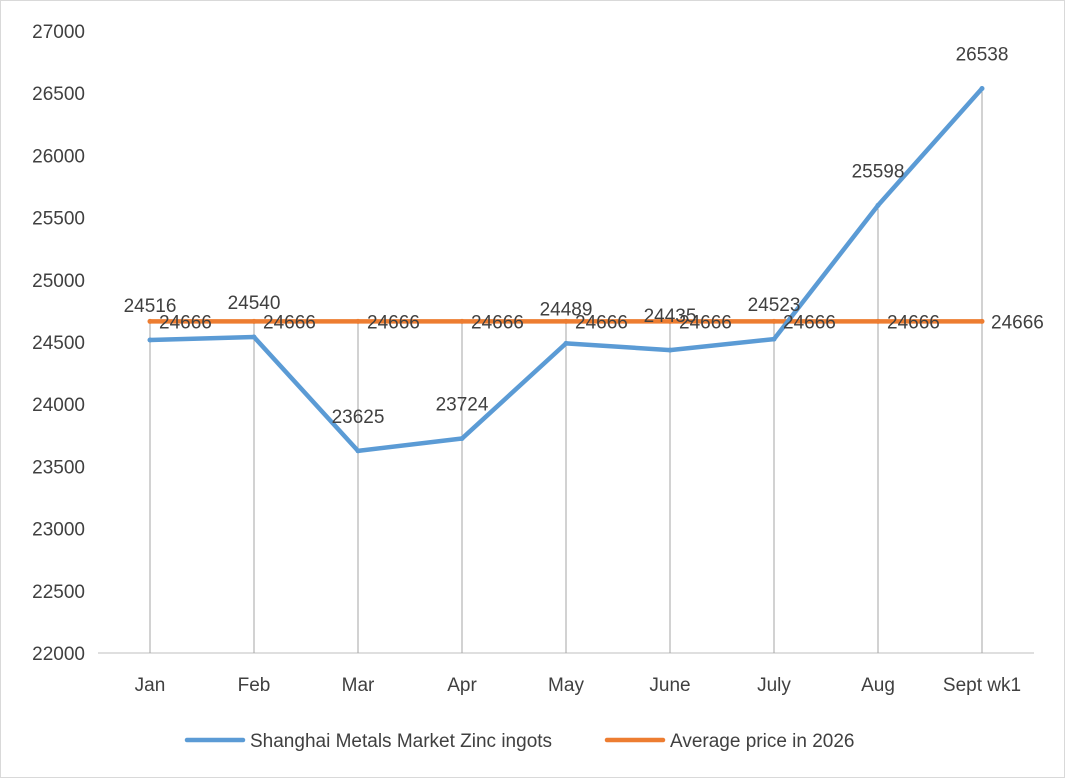 The height and width of the screenshot is (782, 1065). Describe the element at coordinates (774, 685) in the screenshot. I see `x-tick-label: July` at that location.